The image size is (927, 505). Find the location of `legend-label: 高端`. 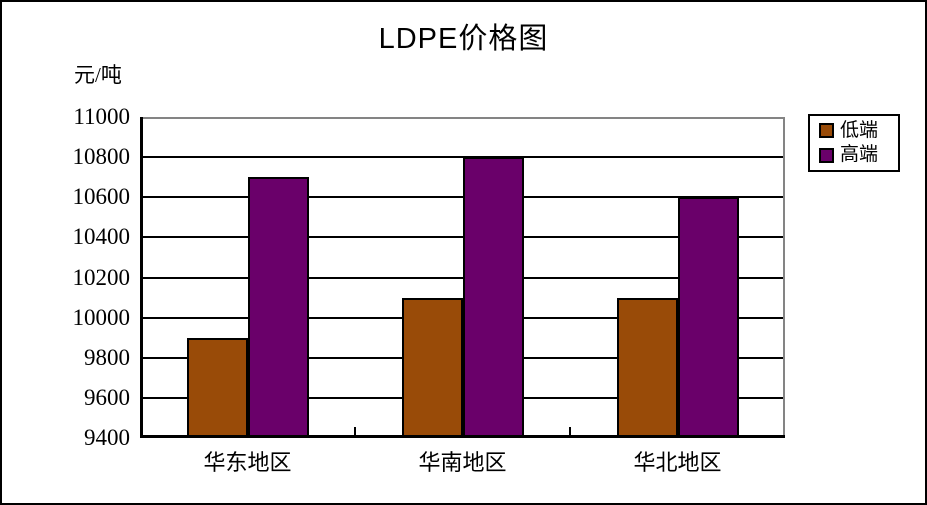

legend-label: 高端 is located at coordinates (859, 155).